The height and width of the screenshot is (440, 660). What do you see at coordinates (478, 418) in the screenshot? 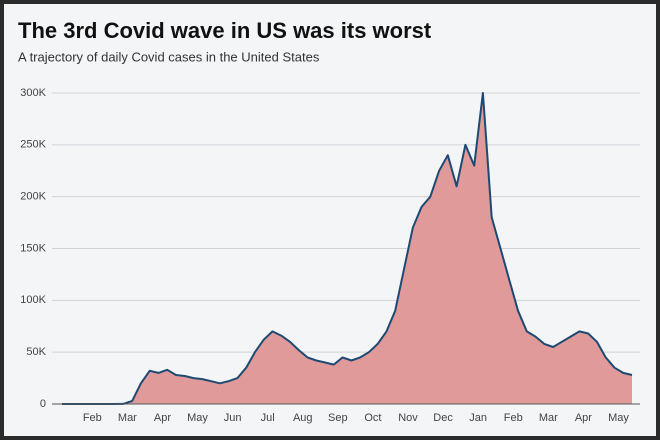
I see `x-tick-label: Jan` at bounding box center [478, 418].